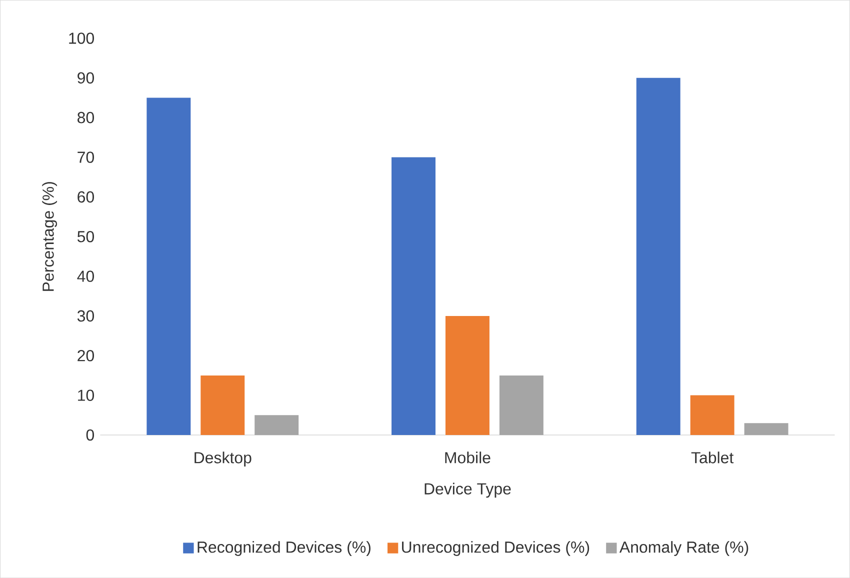 The image size is (850, 578). What do you see at coordinates (86, 395) in the screenshot?
I see `y-tick-label: 10` at bounding box center [86, 395].